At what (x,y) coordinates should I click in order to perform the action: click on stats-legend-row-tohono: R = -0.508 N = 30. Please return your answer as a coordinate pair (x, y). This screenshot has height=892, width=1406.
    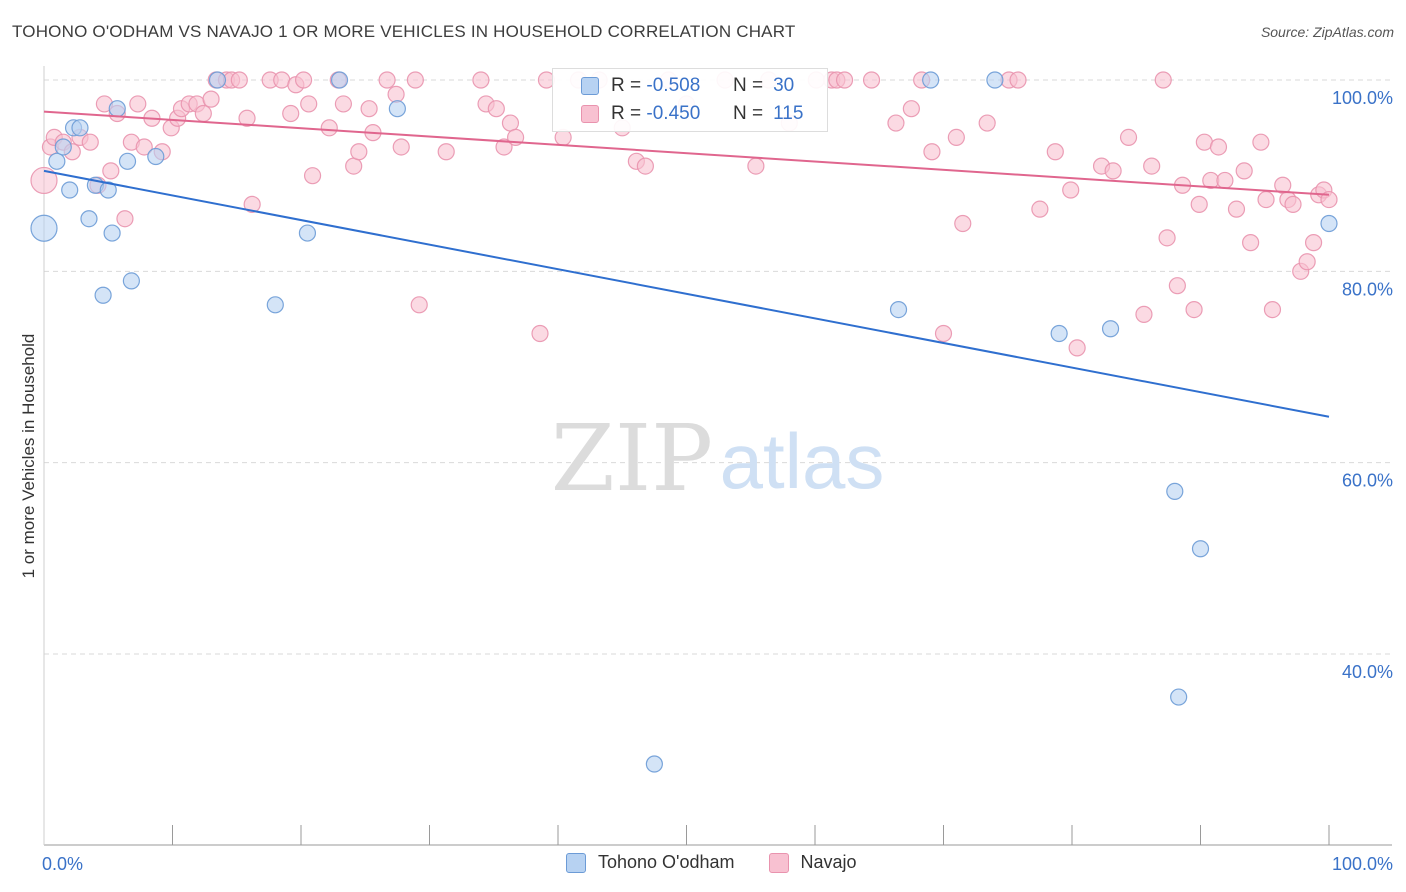
    Looking at the image, I should click on (673, 86).